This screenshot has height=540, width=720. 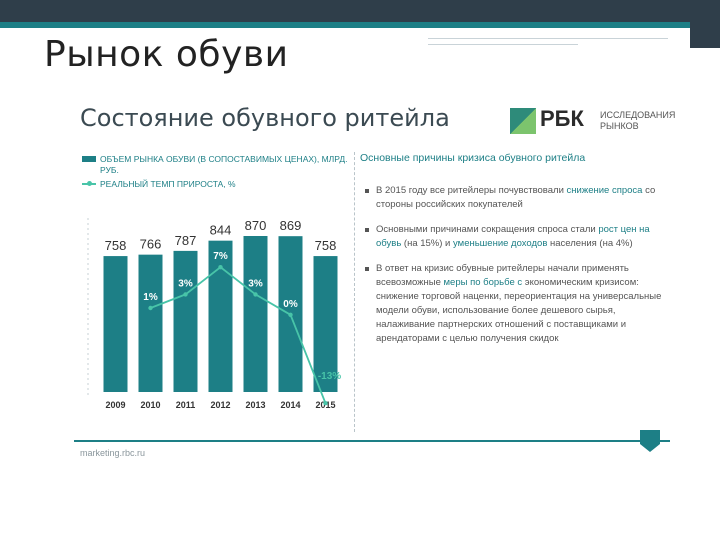 I want to click on growth-label: -13%, so click(x=329, y=376).